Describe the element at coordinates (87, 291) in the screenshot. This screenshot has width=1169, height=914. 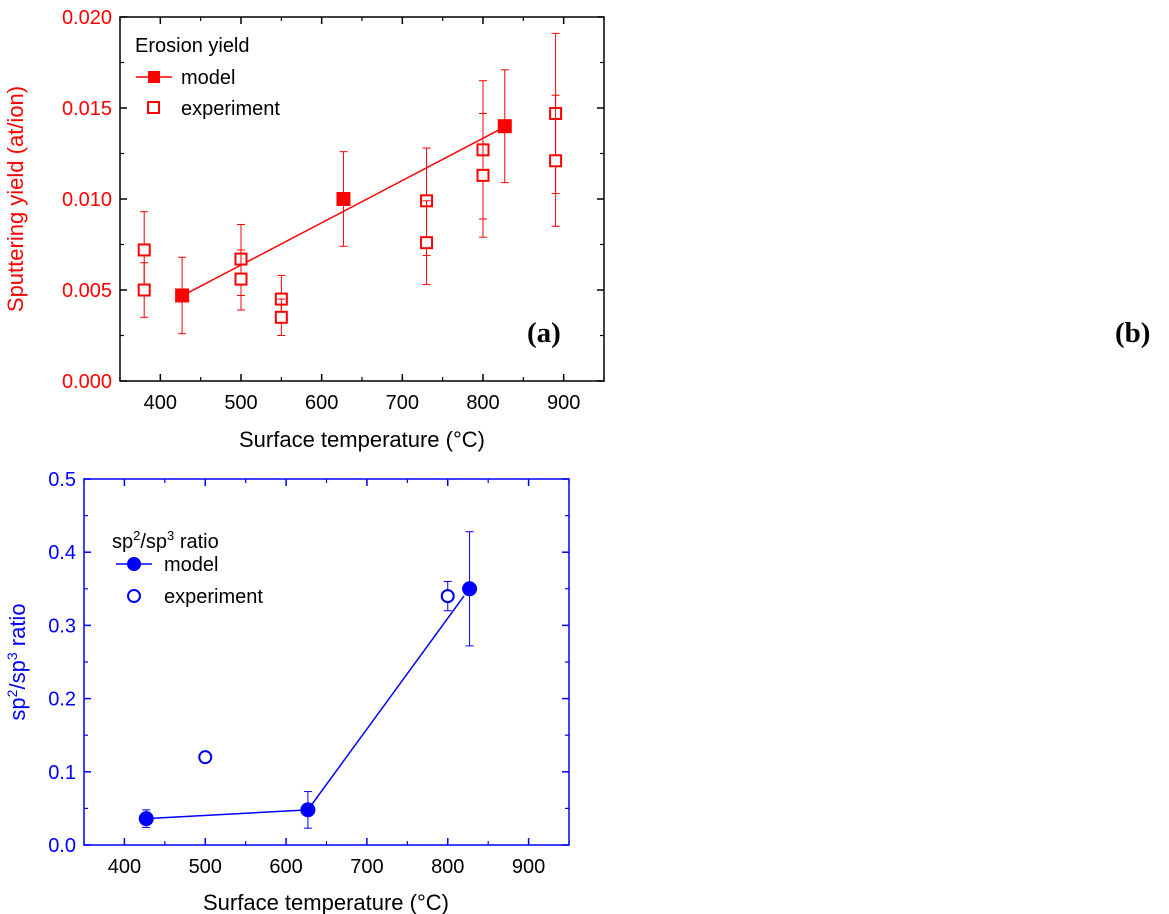
I see `y-tick-label: 0.005` at that location.